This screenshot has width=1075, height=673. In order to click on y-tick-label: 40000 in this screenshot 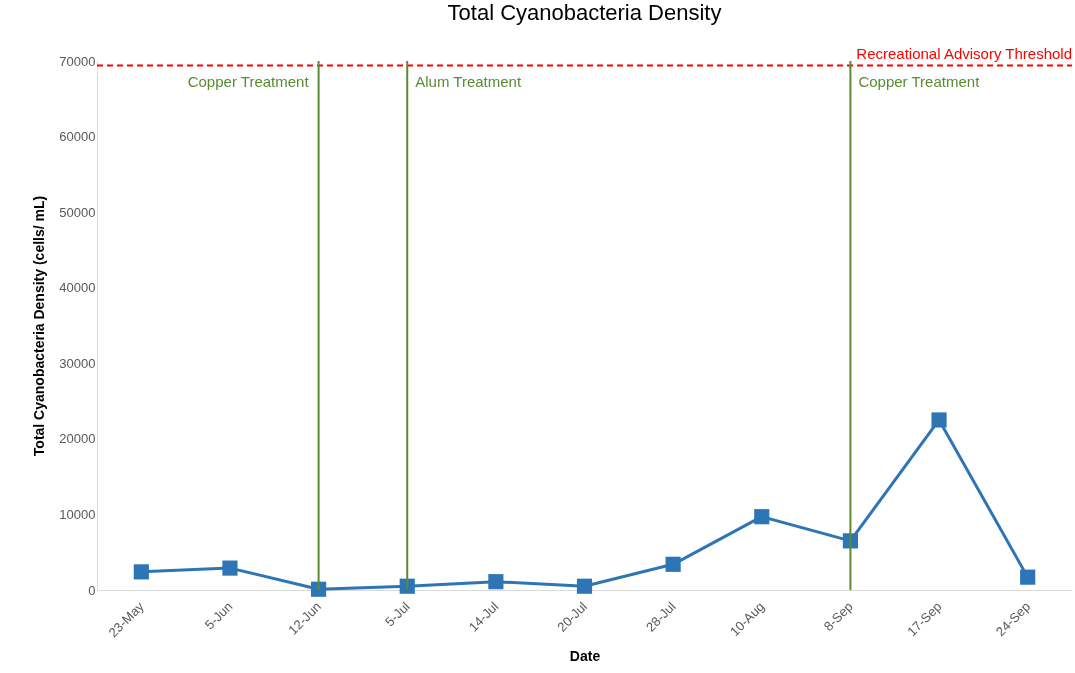, I will do `click(77, 288)`.